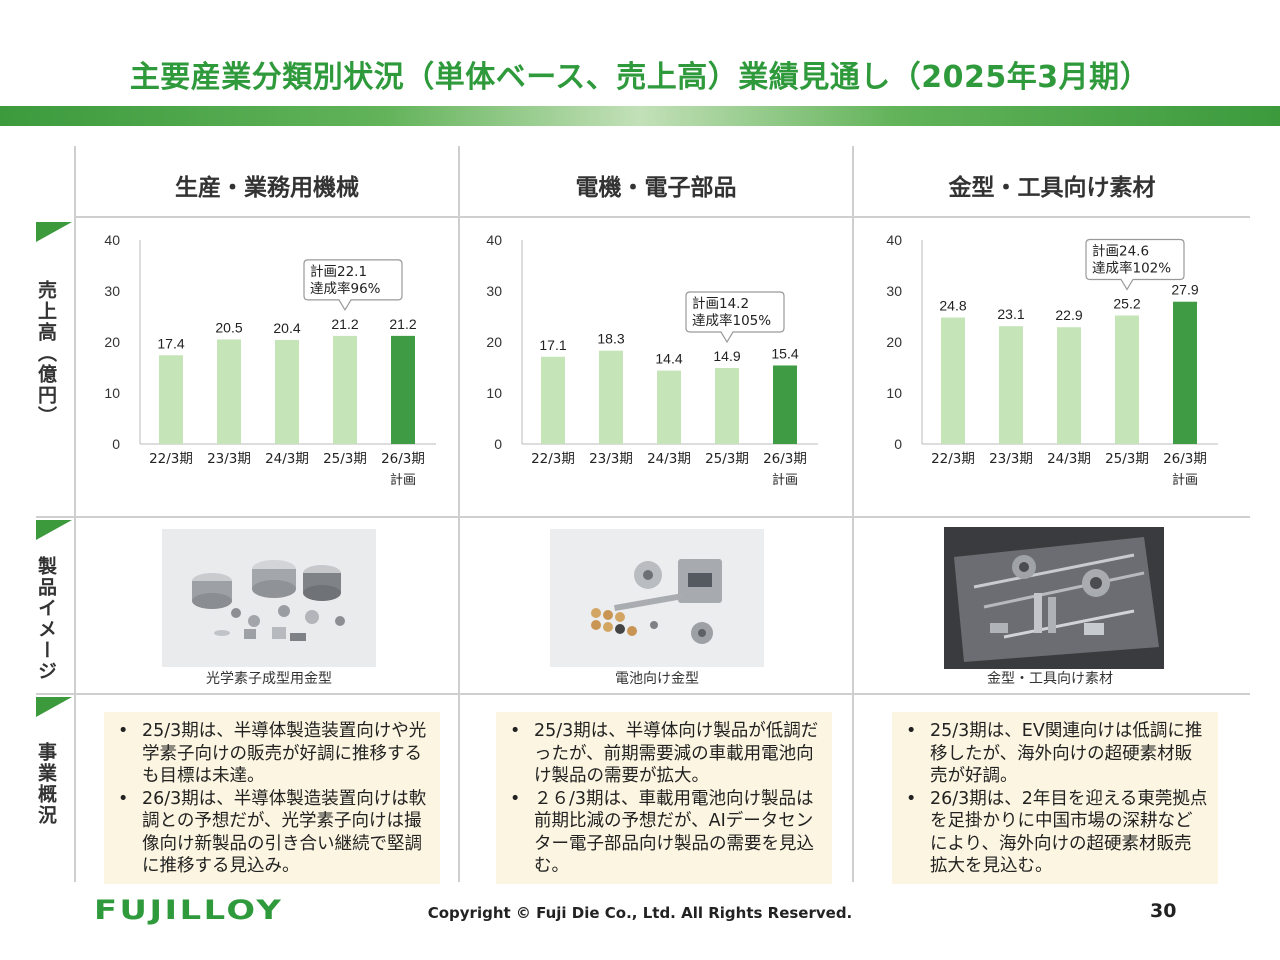 The height and width of the screenshot is (960, 1280). Describe the element at coordinates (552, 345) in the screenshot. I see `data-label: 17.1` at that location.